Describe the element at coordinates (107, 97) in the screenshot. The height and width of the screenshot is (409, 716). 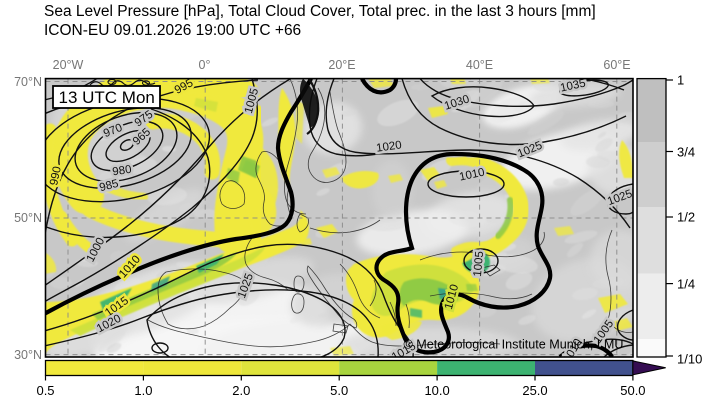
I see `svg-text: 13 UTC Mon` at that location.